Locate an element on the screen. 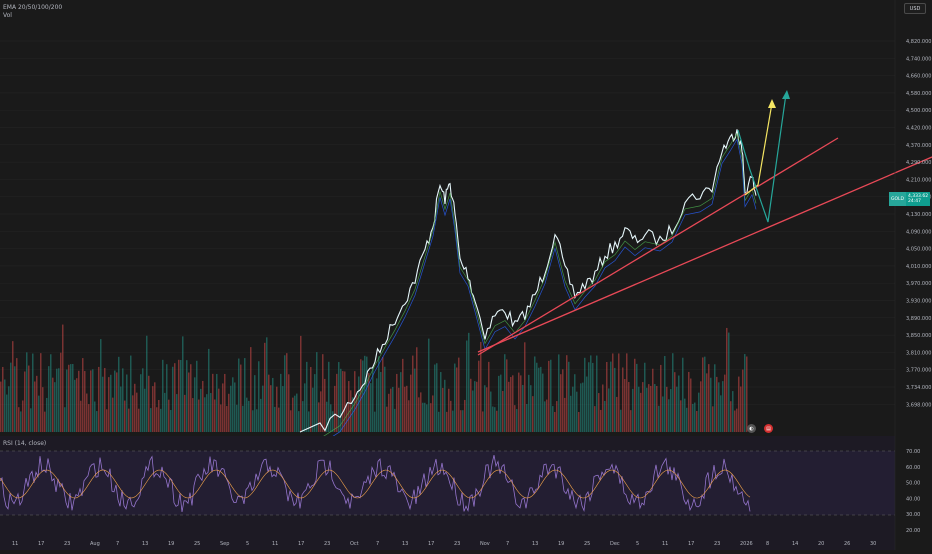  time-axis-label: 7 is located at coordinates (377, 544).